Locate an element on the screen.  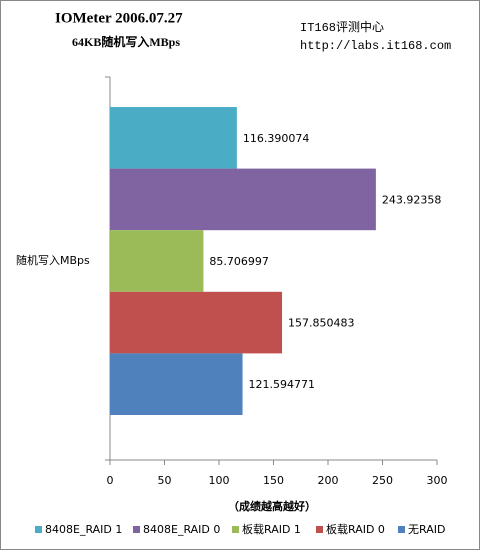
x-tick-label: 300 is located at coordinates (437, 480).